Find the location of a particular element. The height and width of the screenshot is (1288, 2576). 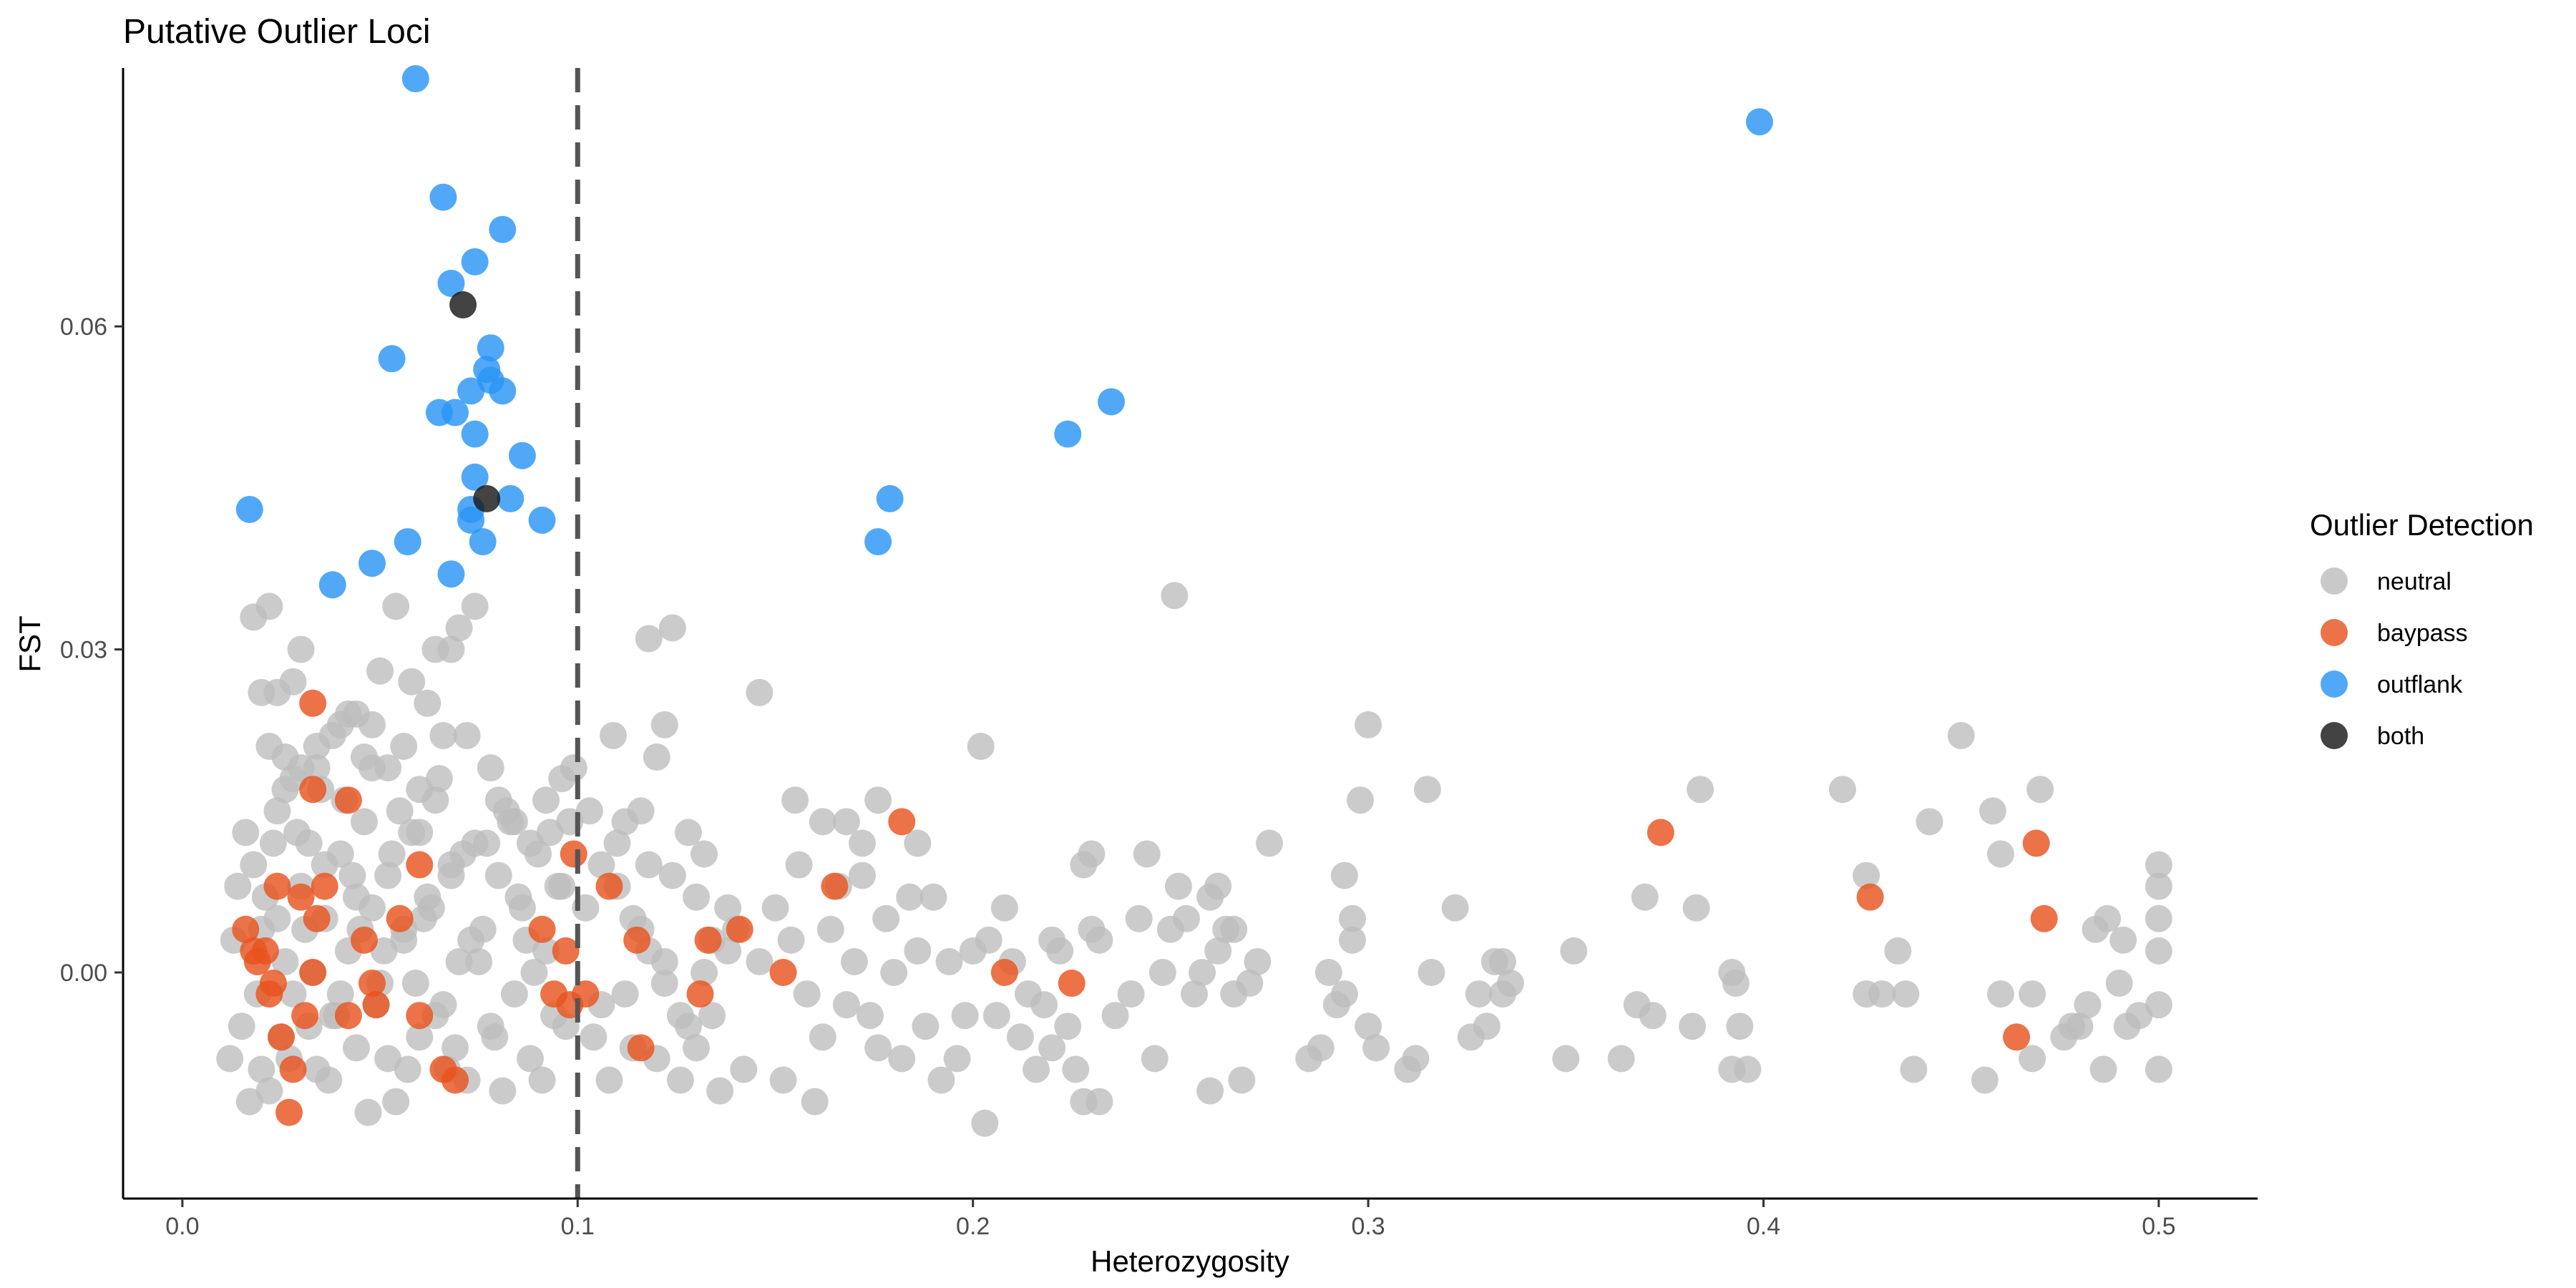

y-axis-ticks: 0.000.030.06 is located at coordinates (91, 650).